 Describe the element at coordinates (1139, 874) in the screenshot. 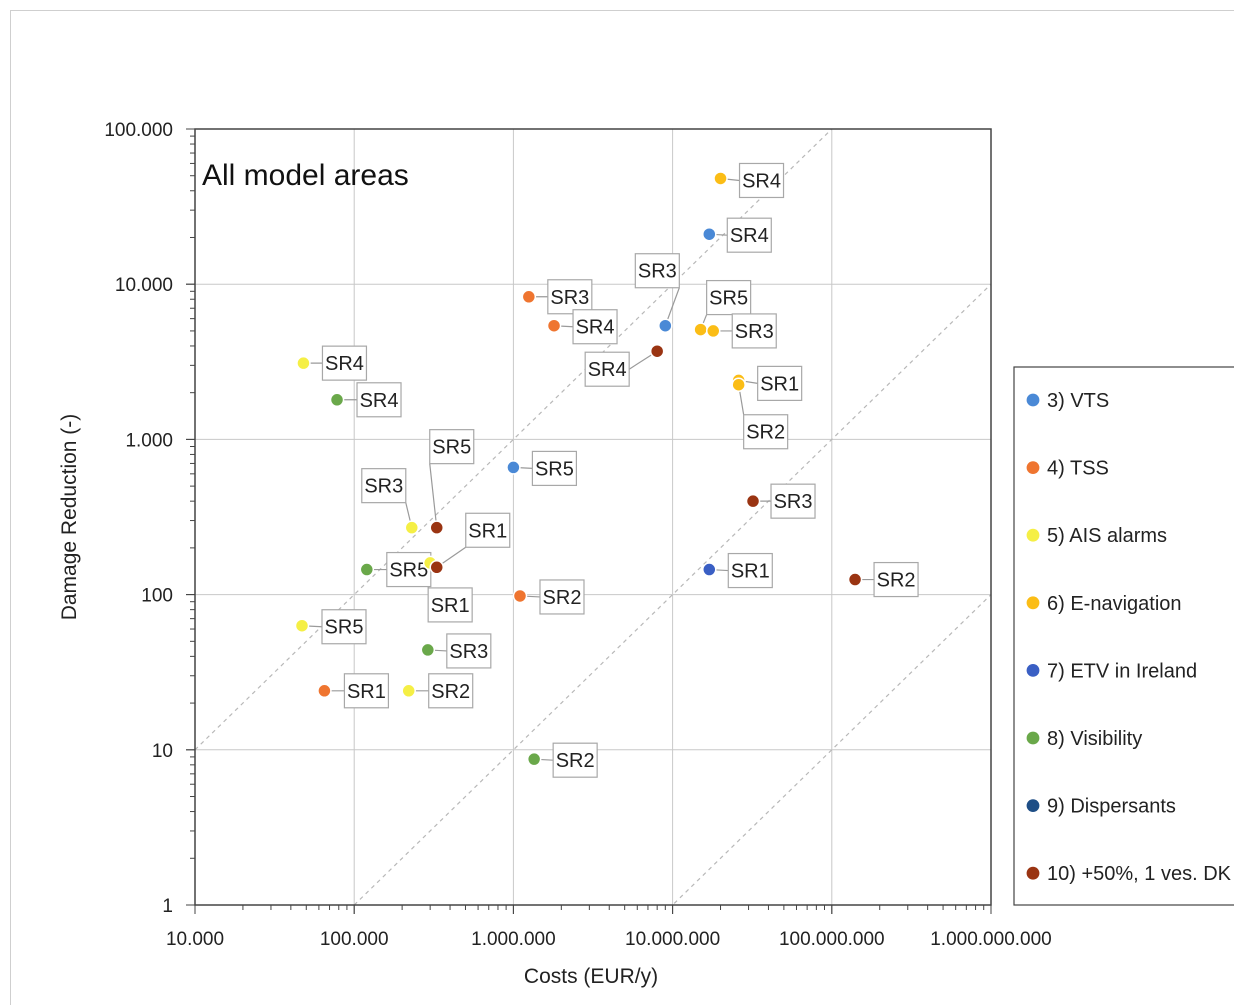

I see `legend-entry: 10) +50%, 1 ves. DK` at that location.